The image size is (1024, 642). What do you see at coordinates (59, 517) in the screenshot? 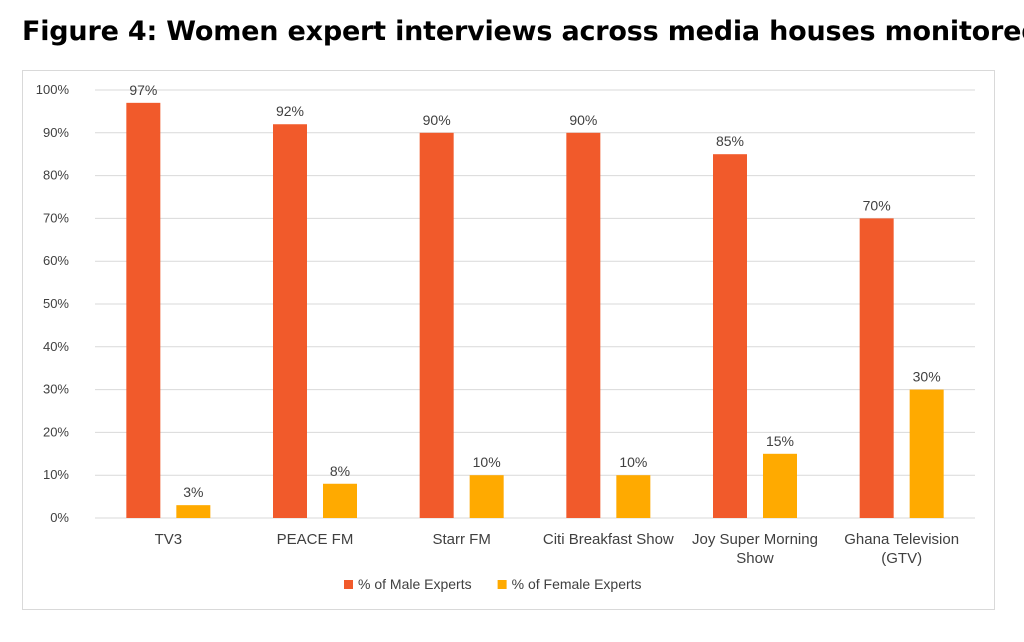
I see `y-tick-label: 0%` at bounding box center [59, 517].